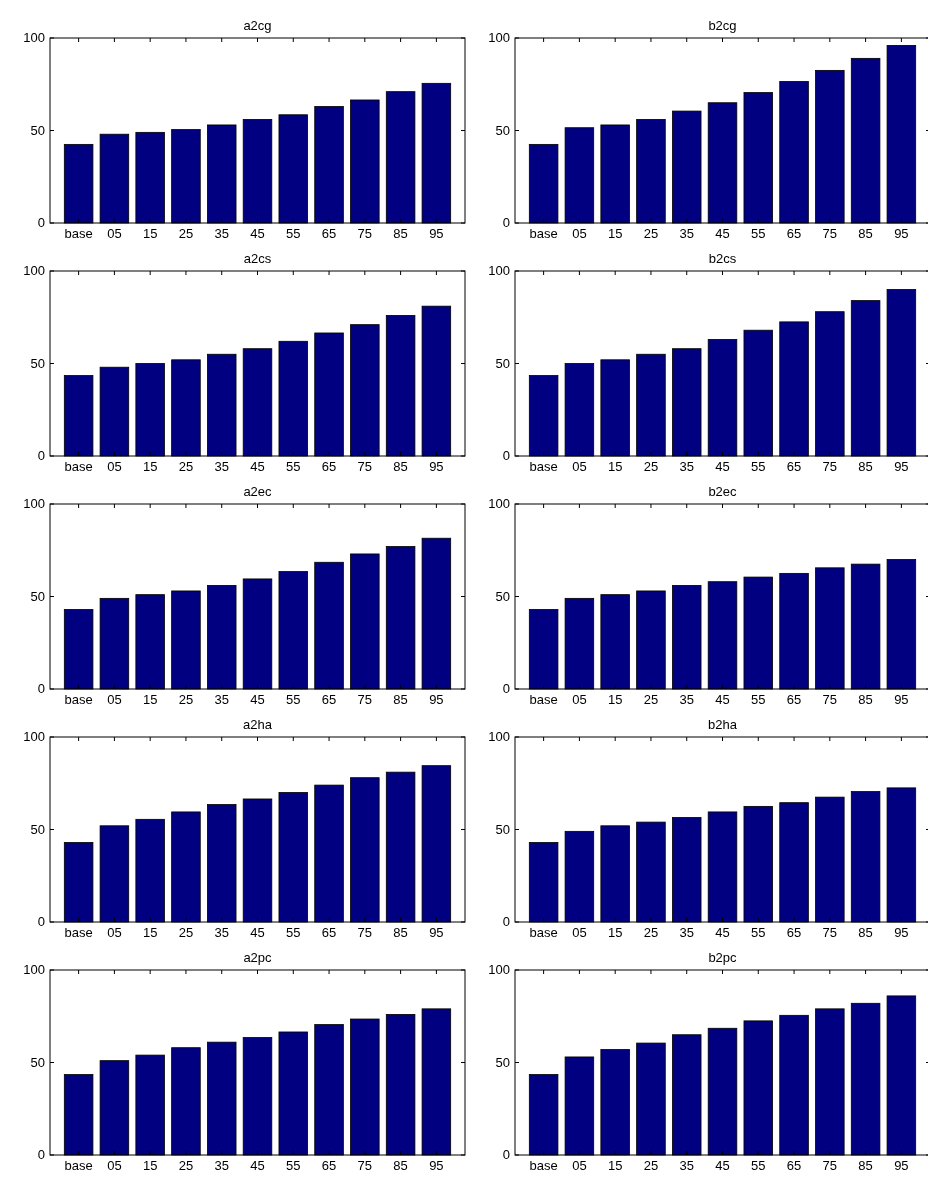 This screenshot has height=1196, width=936. I want to click on chart-title: b2cg, so click(722, 25).